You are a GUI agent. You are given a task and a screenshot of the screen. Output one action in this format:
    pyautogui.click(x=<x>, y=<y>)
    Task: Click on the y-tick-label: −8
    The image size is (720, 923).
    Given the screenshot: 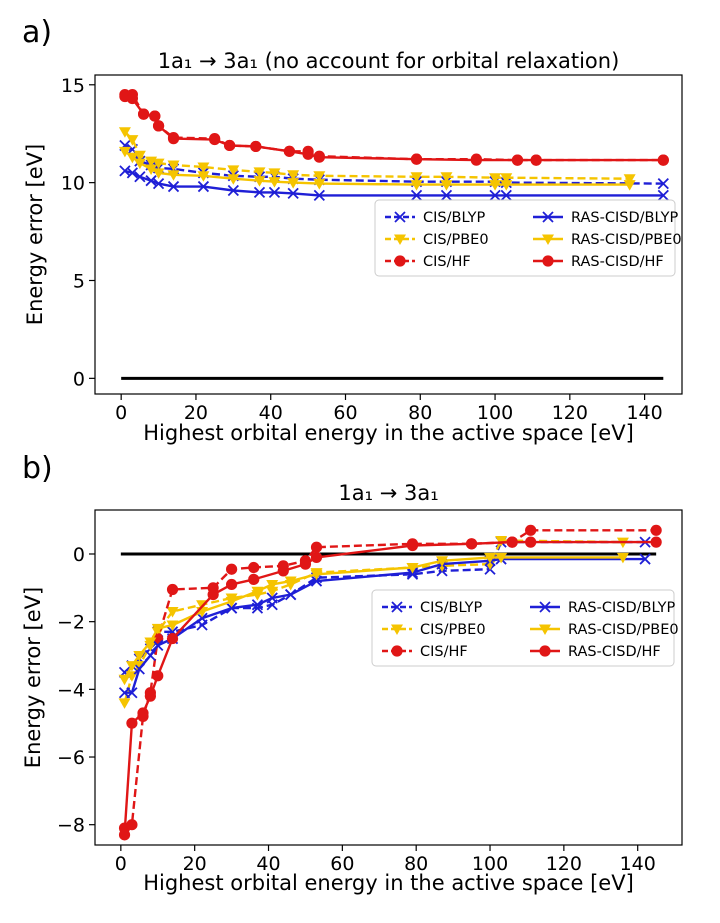 What is the action you would take?
    pyautogui.click(x=71, y=826)
    